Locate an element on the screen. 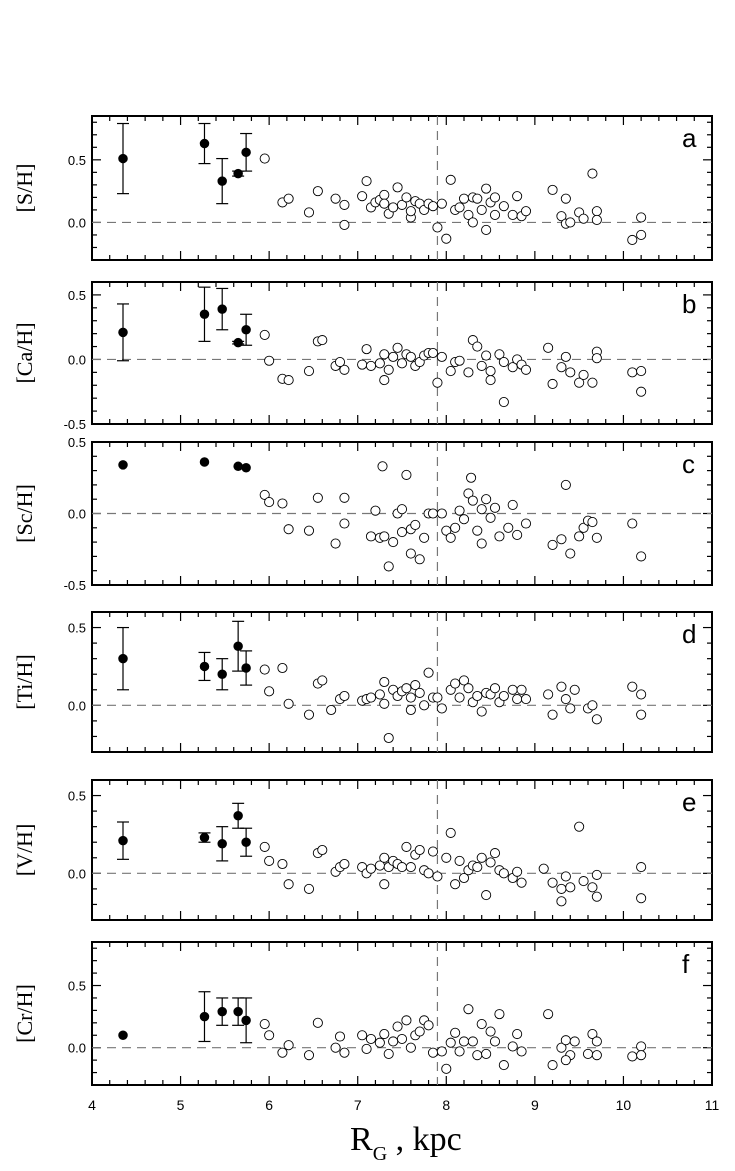  x-tick-label: 9 is located at coordinates (535, 1105).